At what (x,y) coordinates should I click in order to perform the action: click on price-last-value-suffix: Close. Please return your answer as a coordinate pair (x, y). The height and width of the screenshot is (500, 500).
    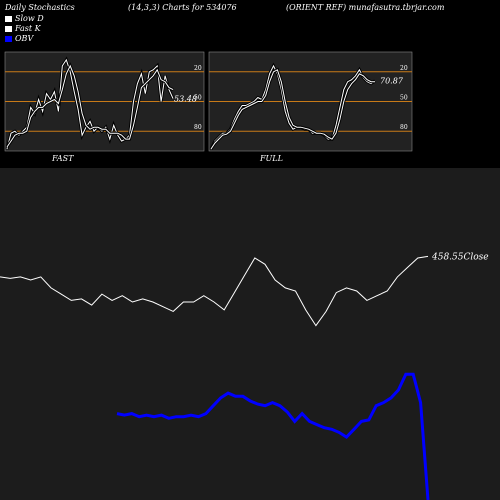
    Looking at the image, I should click on (476, 257).